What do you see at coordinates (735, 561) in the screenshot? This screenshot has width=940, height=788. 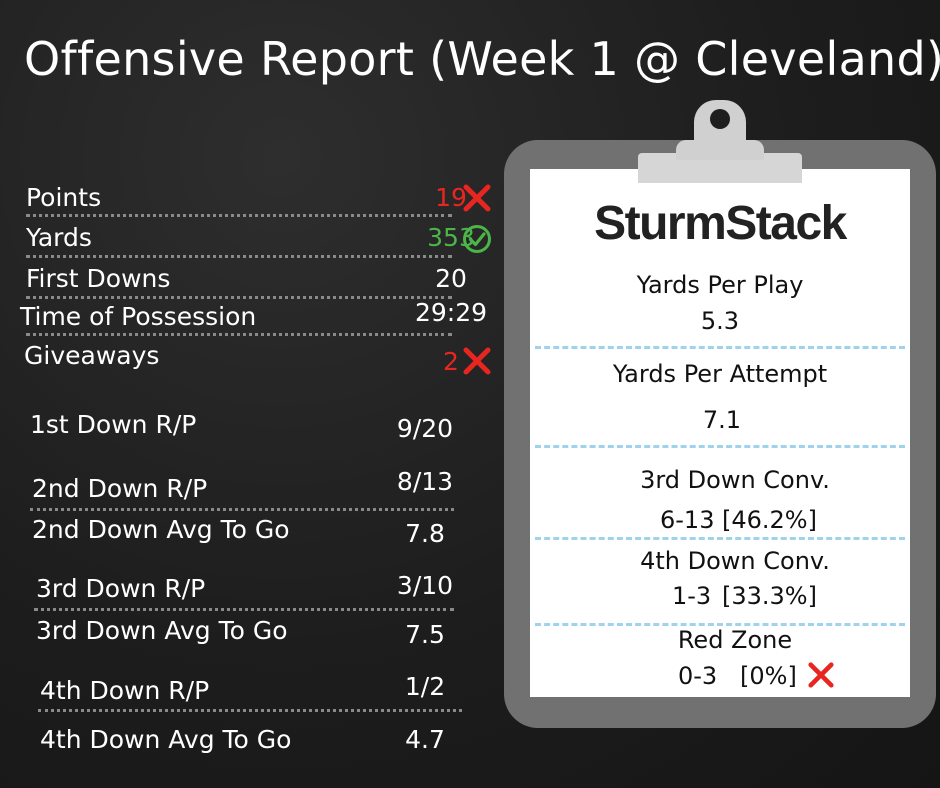 I see `card-stat-label: 4th Down Conv.` at bounding box center [735, 561].